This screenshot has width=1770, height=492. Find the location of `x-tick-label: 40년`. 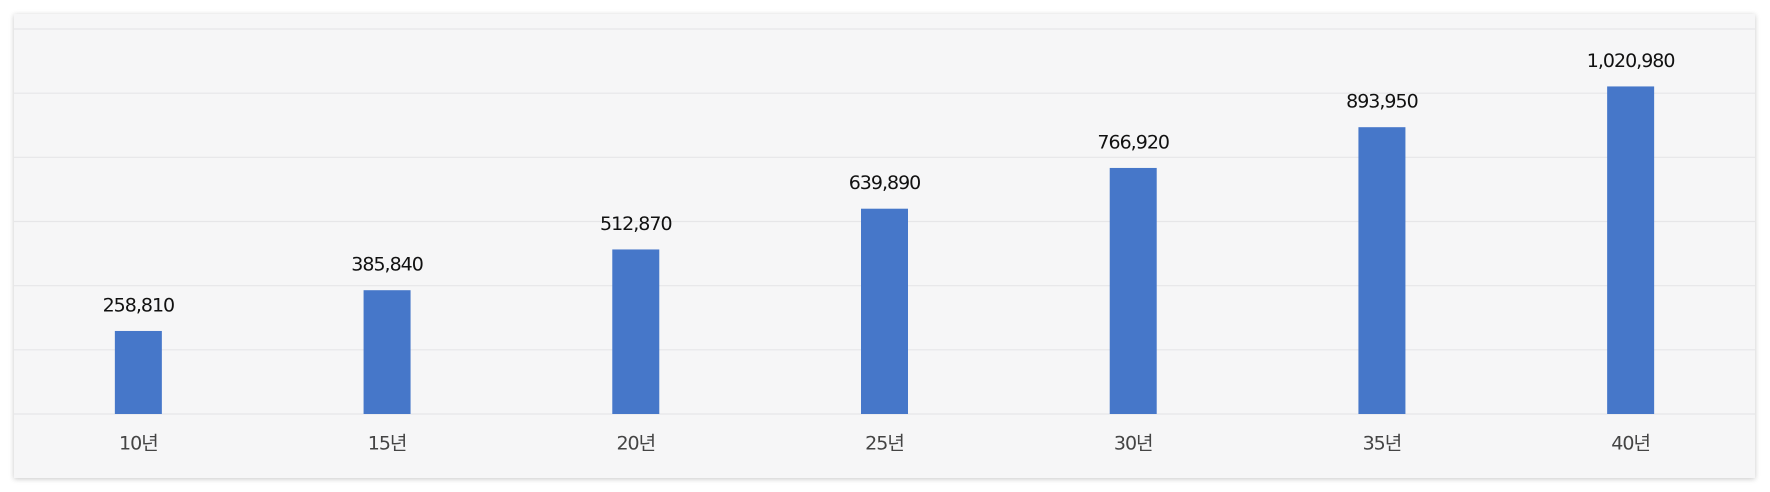

x-tick-label: 40년 is located at coordinates (1630, 444).